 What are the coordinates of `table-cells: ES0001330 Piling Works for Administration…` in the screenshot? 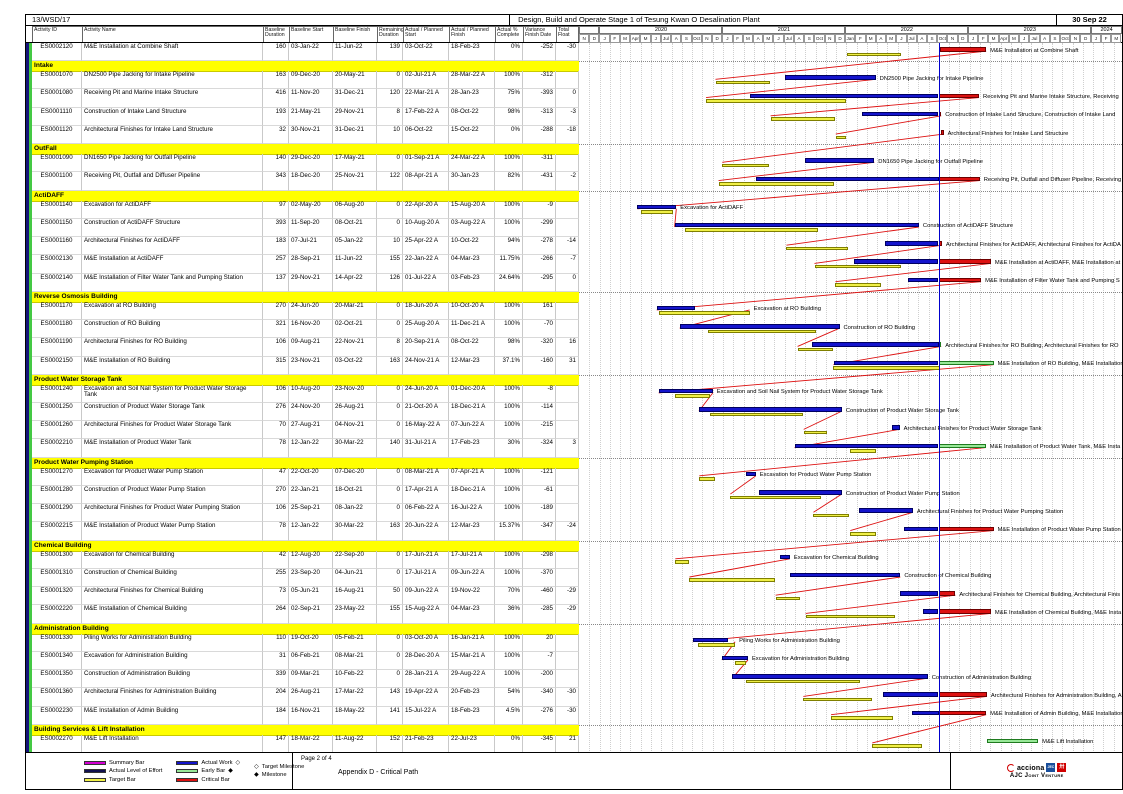 It's located at (302, 642).